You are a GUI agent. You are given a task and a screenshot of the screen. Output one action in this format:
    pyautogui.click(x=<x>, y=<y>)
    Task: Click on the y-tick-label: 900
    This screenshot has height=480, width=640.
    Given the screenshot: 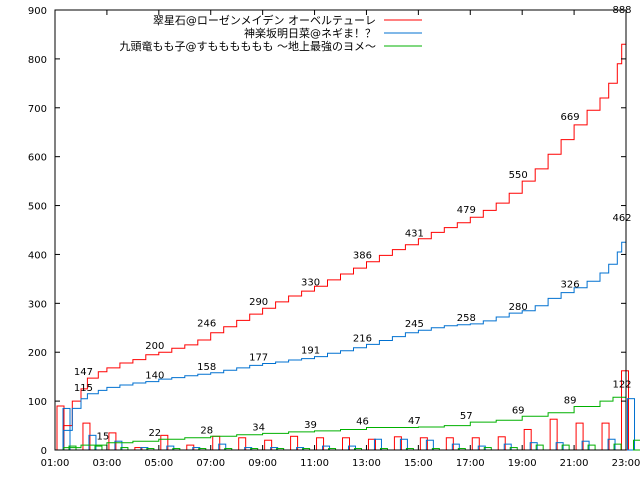 What is the action you would take?
    pyautogui.click(x=37, y=11)
    